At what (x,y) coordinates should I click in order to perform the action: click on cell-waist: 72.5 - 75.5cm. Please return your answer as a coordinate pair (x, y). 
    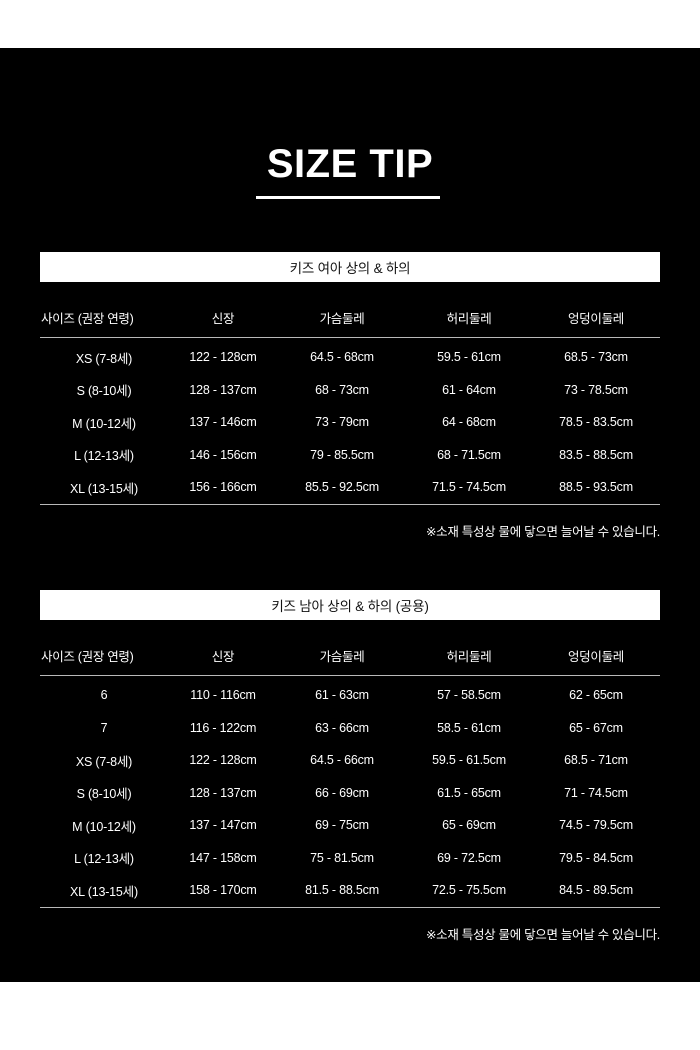
    Looking at the image, I should click on (469, 891).